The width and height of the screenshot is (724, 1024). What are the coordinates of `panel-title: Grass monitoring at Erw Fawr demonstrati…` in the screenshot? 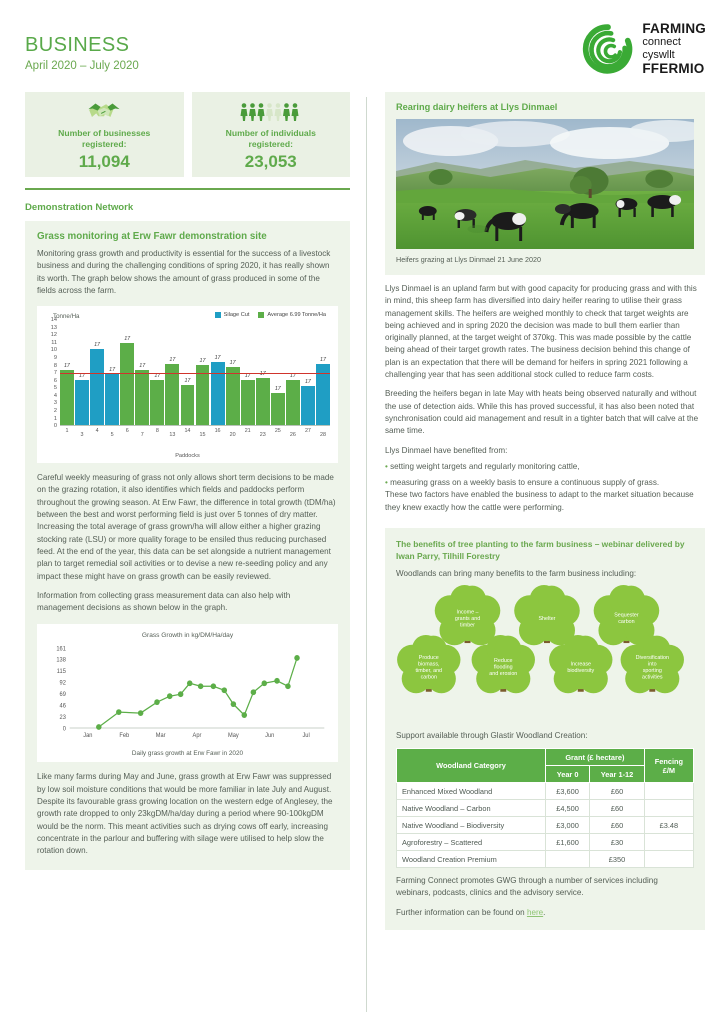 It's located at (152, 236).